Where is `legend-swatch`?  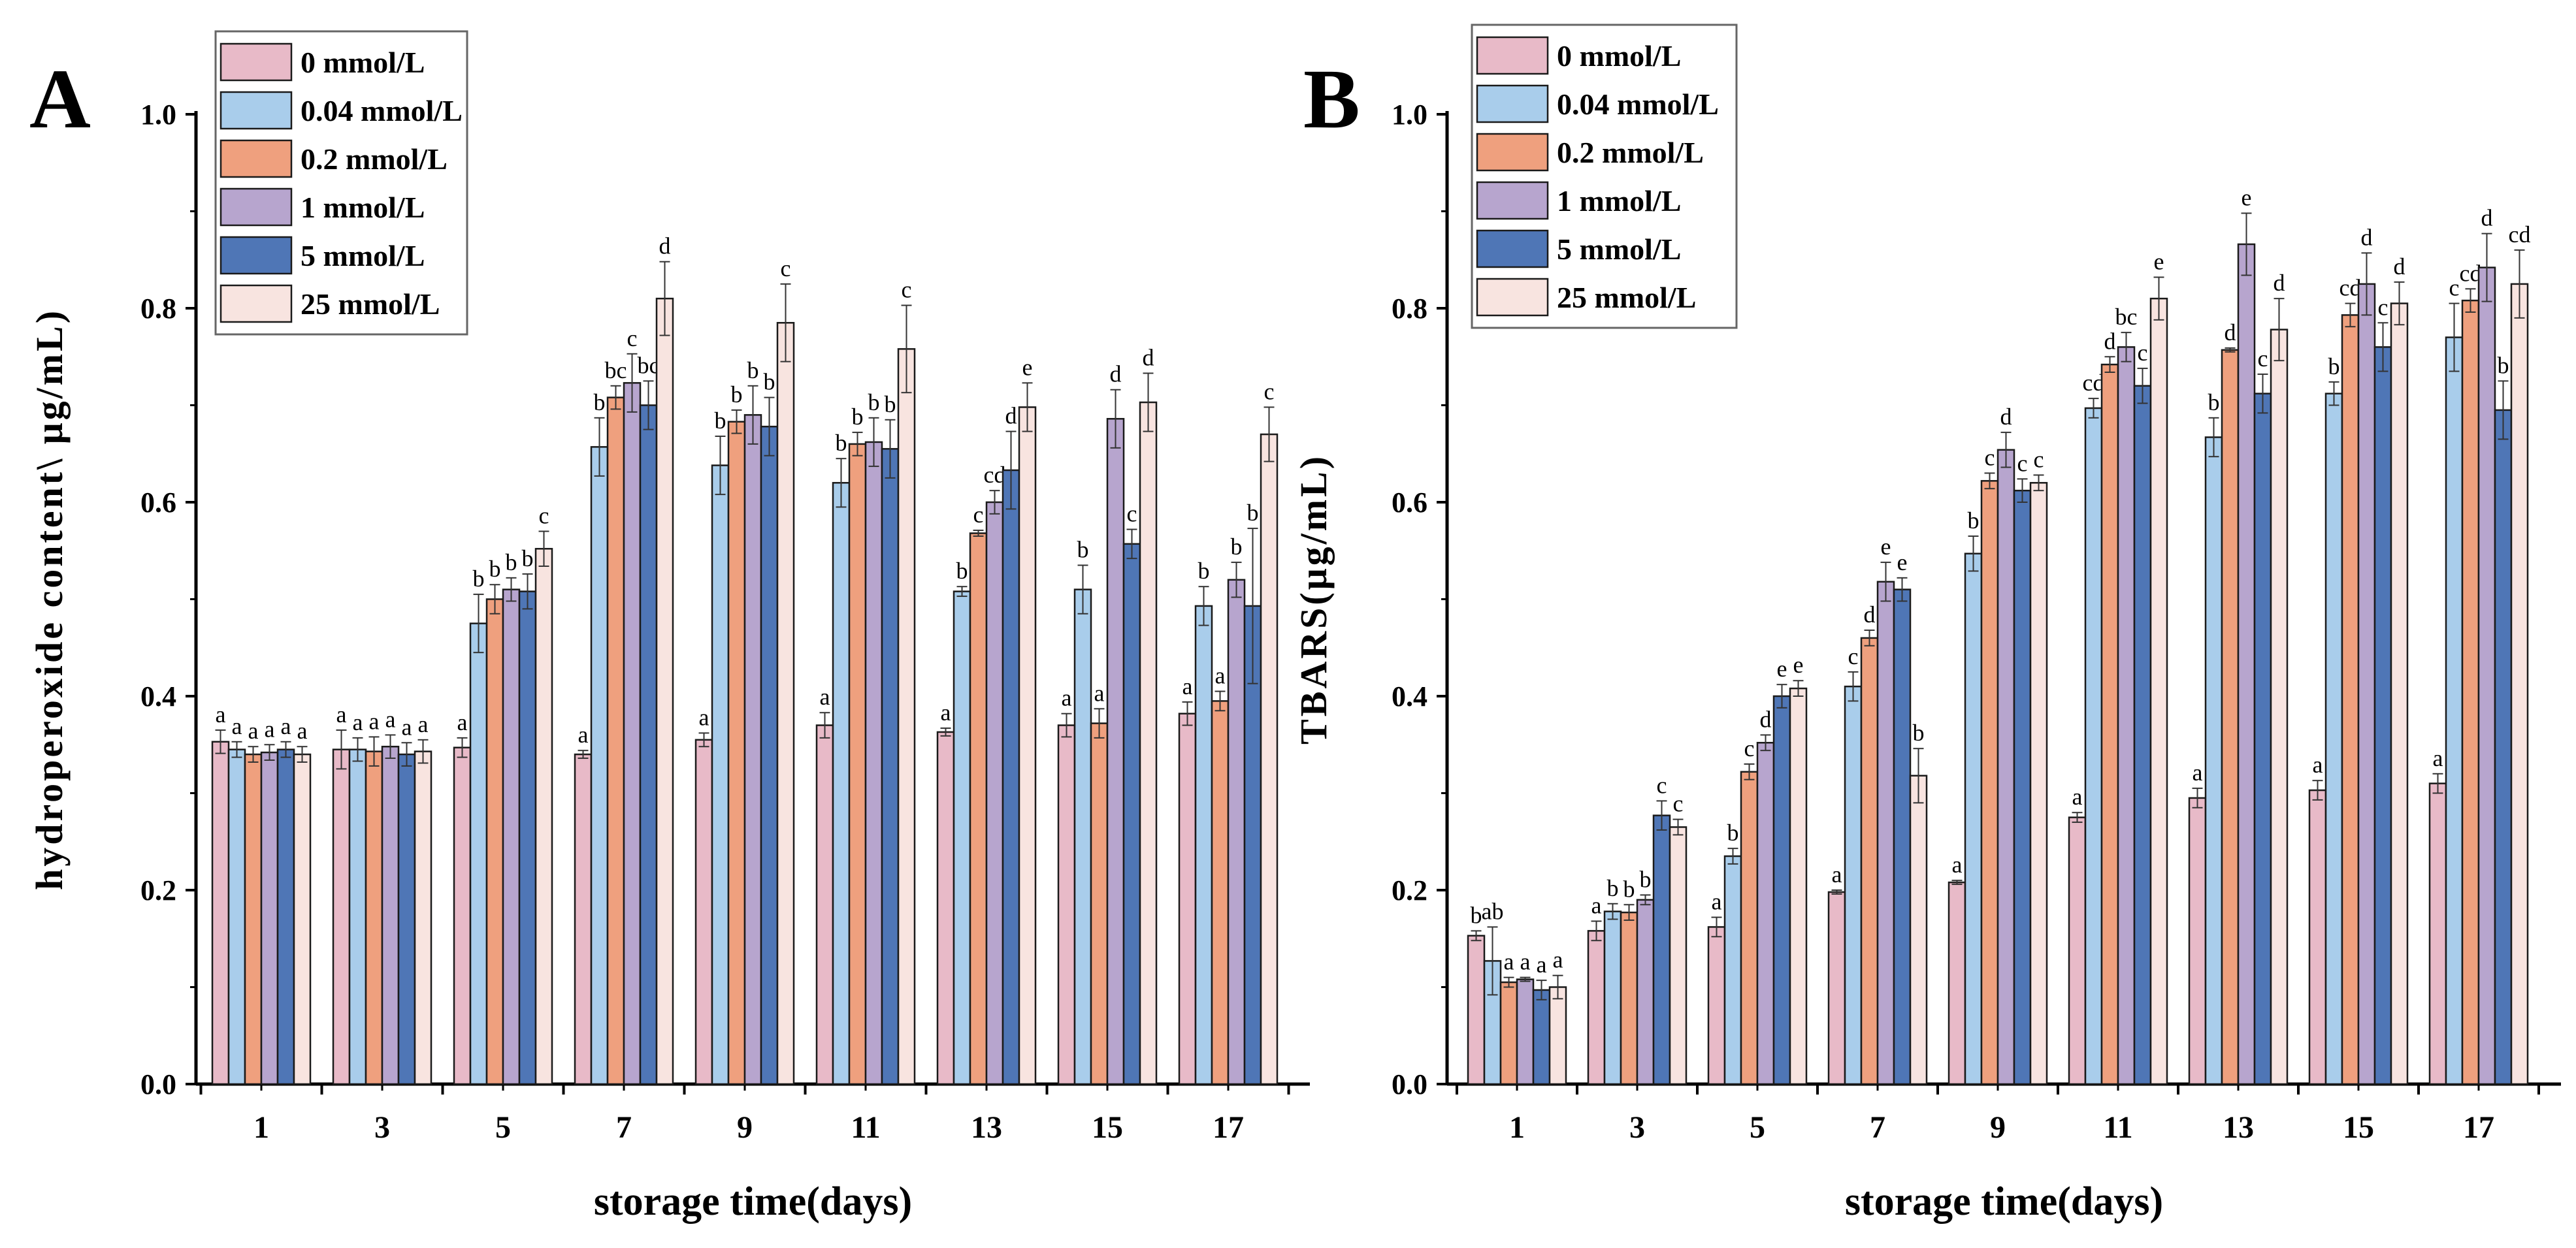
legend-swatch is located at coordinates (1512, 55).